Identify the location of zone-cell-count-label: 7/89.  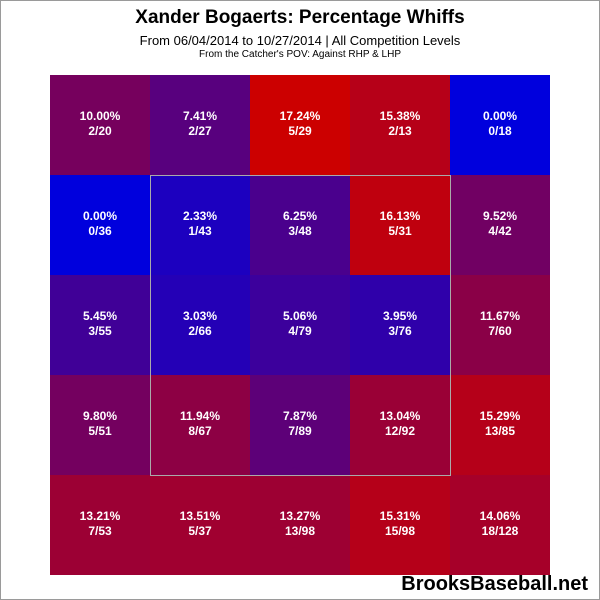
(300, 431).